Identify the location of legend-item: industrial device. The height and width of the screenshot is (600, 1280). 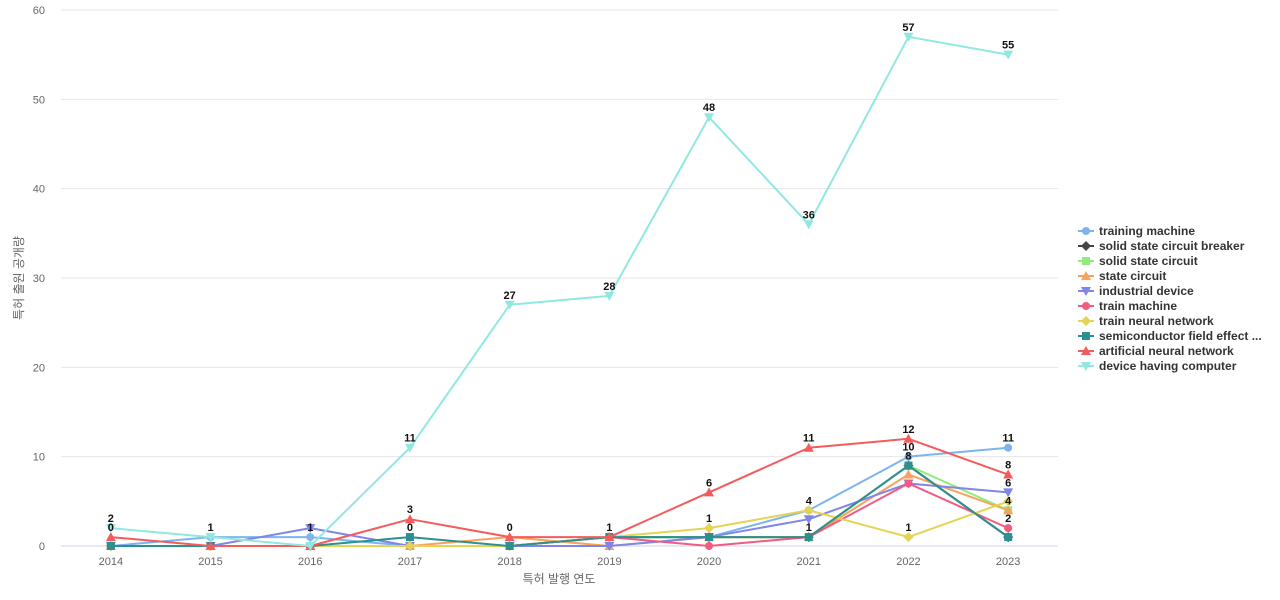
(1136, 291).